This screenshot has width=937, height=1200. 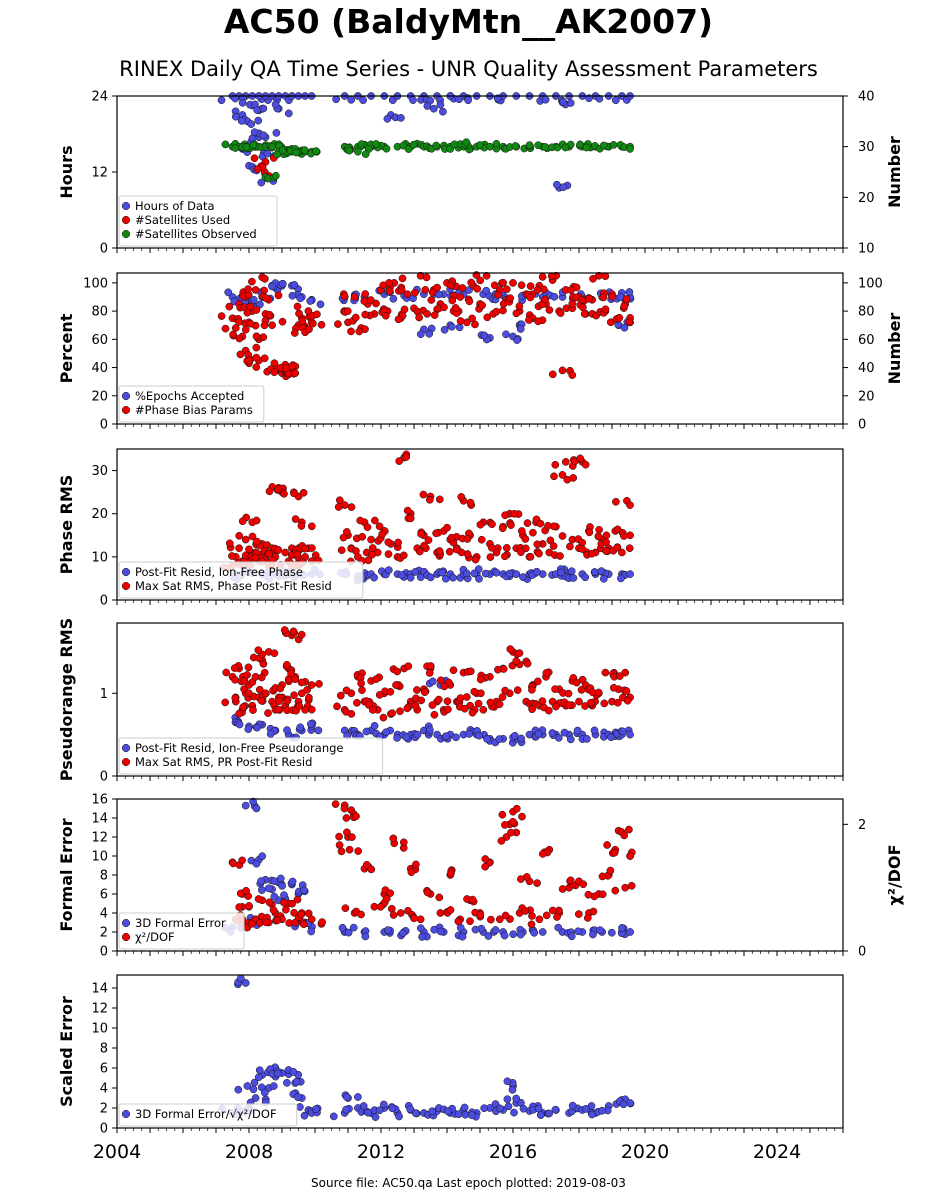 I want to click on x-tick-label: 2016, so click(x=513, y=1152).